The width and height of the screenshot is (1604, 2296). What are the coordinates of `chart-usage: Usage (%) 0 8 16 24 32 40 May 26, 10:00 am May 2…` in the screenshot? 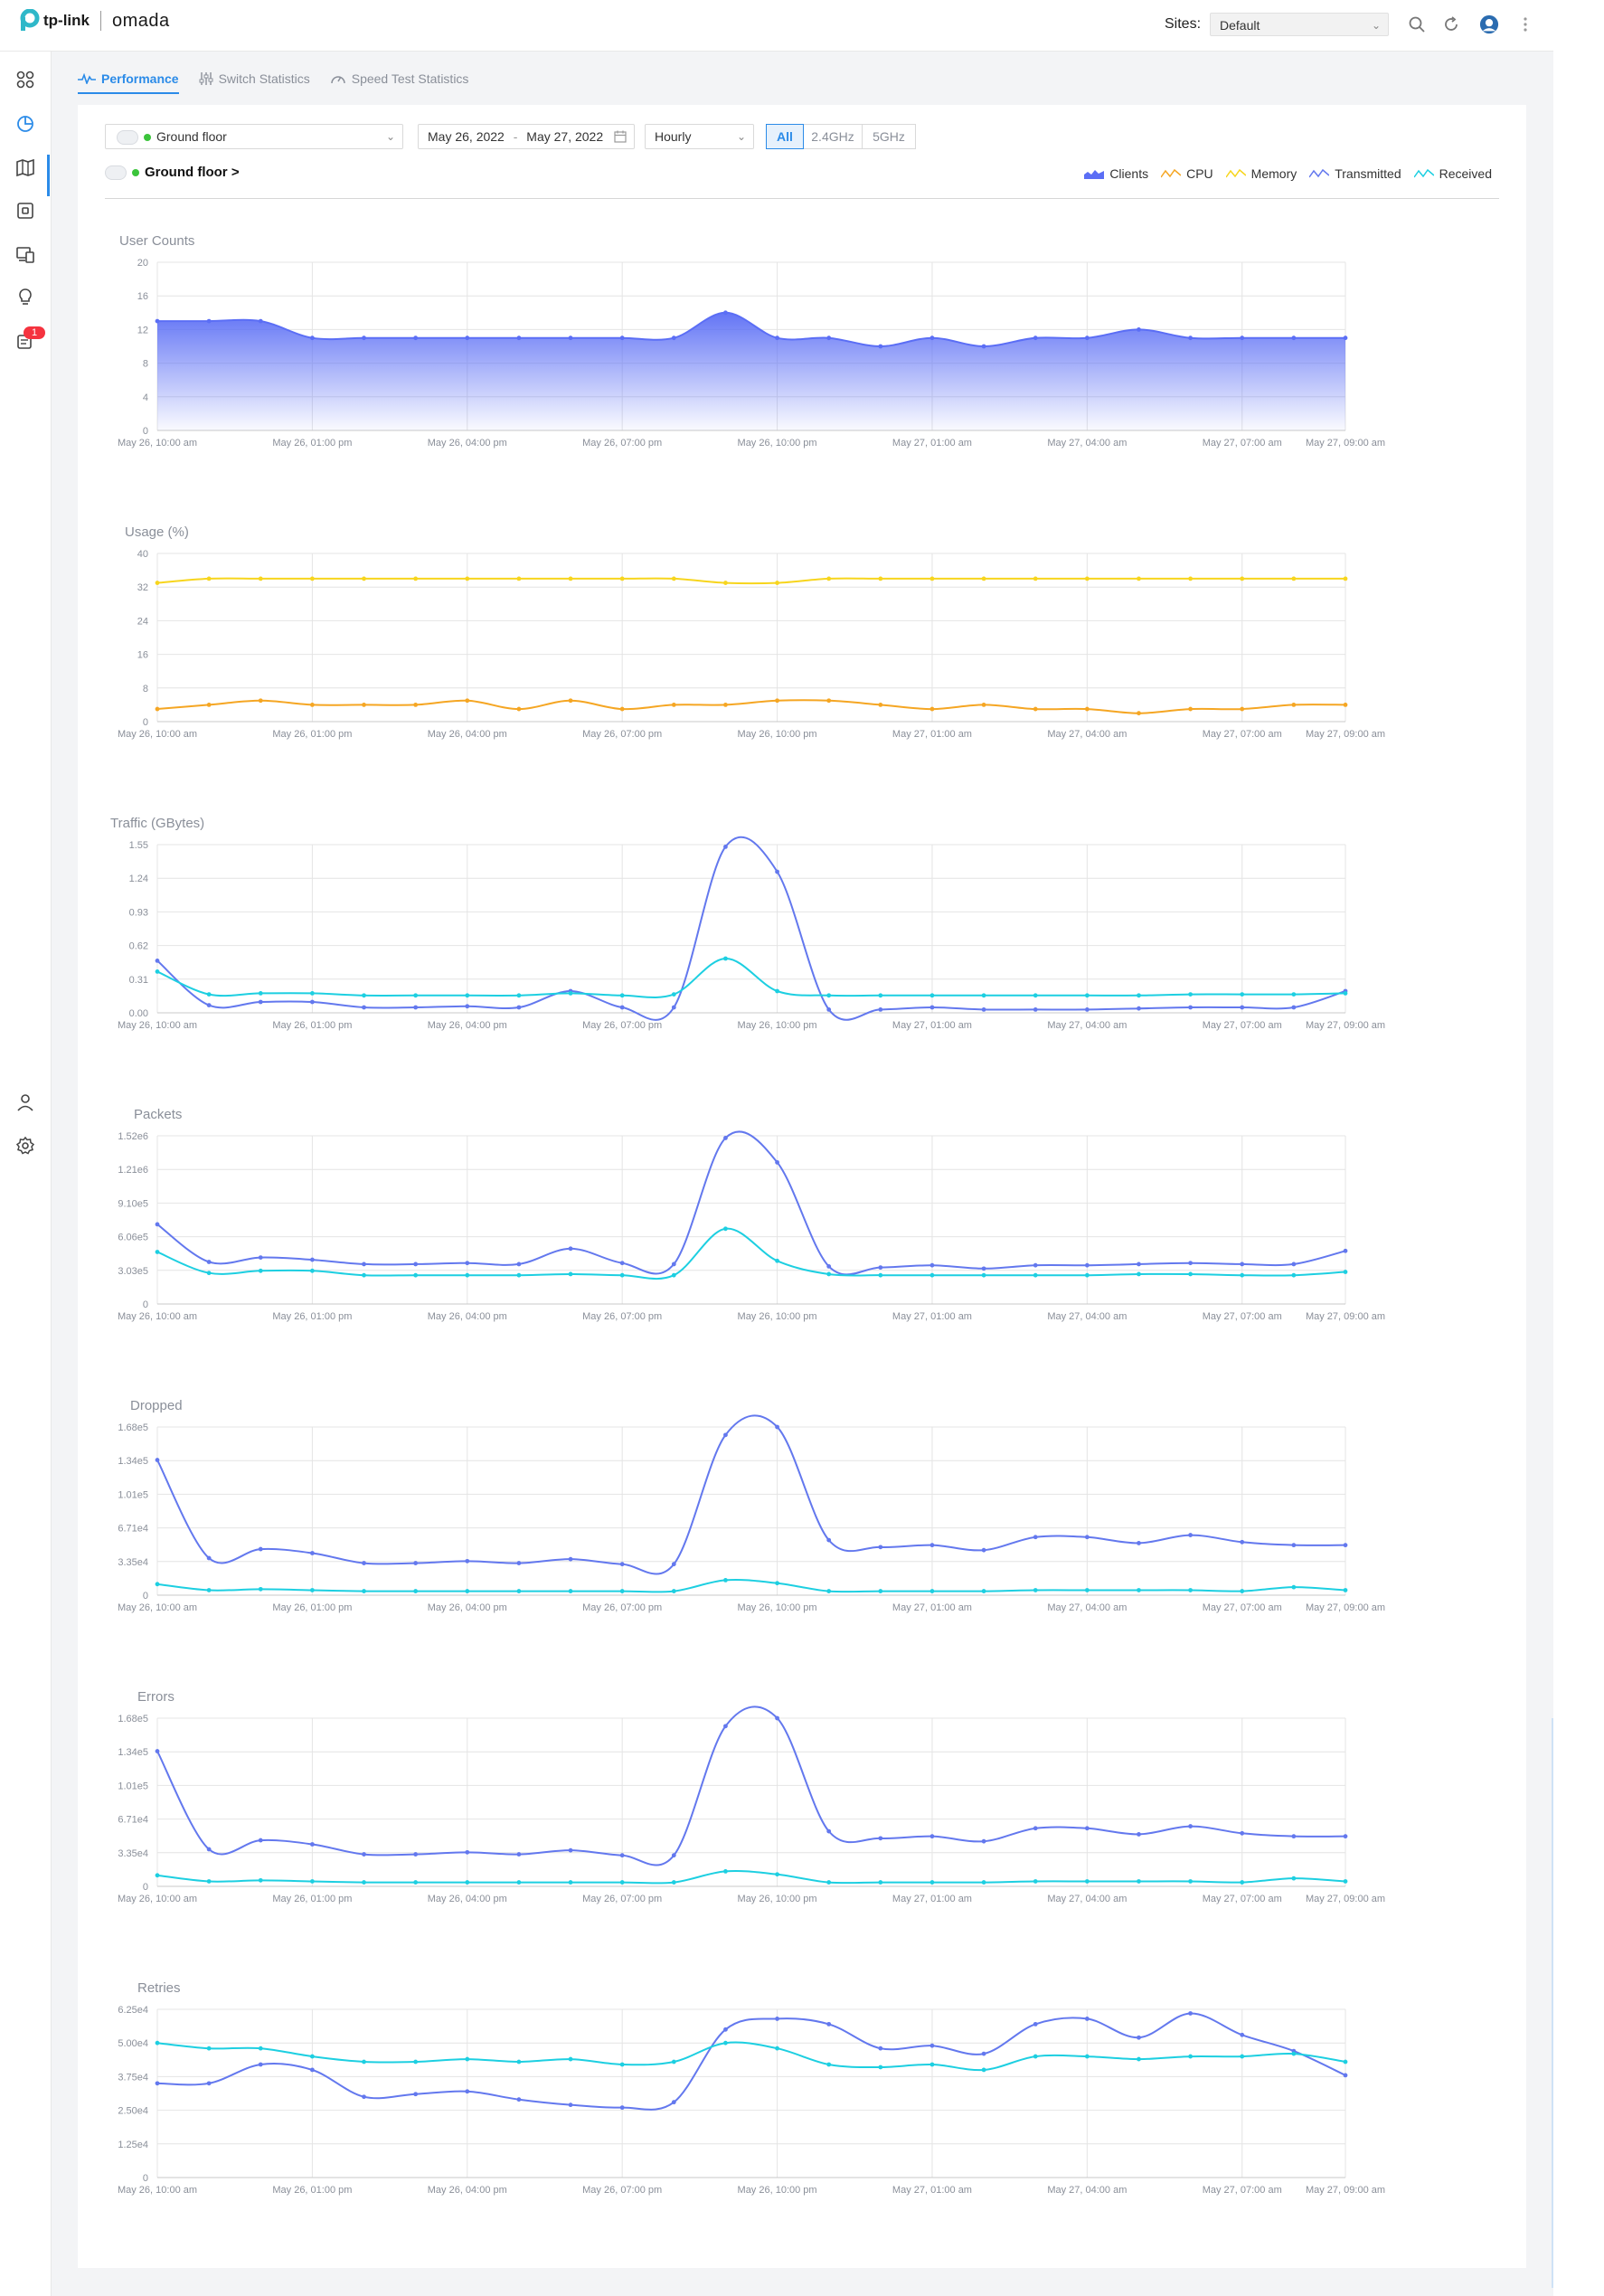 It's located at (760, 643).